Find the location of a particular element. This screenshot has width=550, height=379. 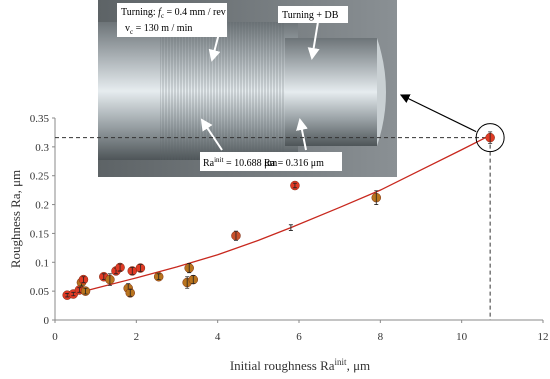

y-axis-label: Roughness Ra, μm is located at coordinates (15, 219).